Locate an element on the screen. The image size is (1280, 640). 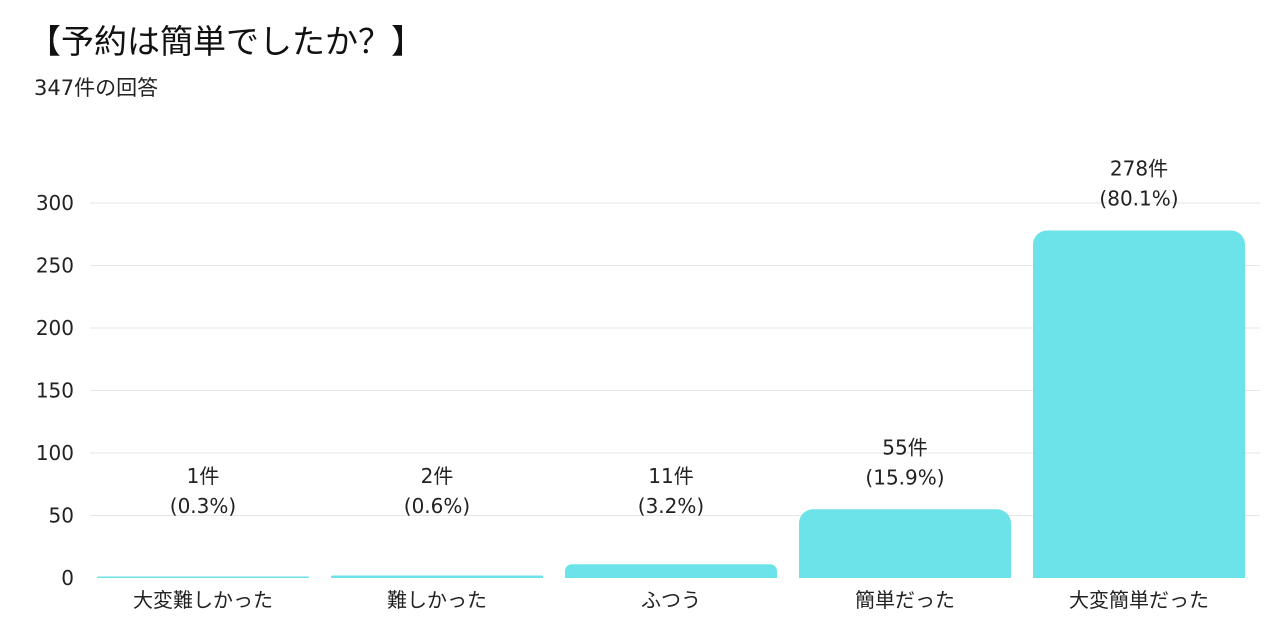
y-tick-label: 200 is located at coordinates (55, 328).